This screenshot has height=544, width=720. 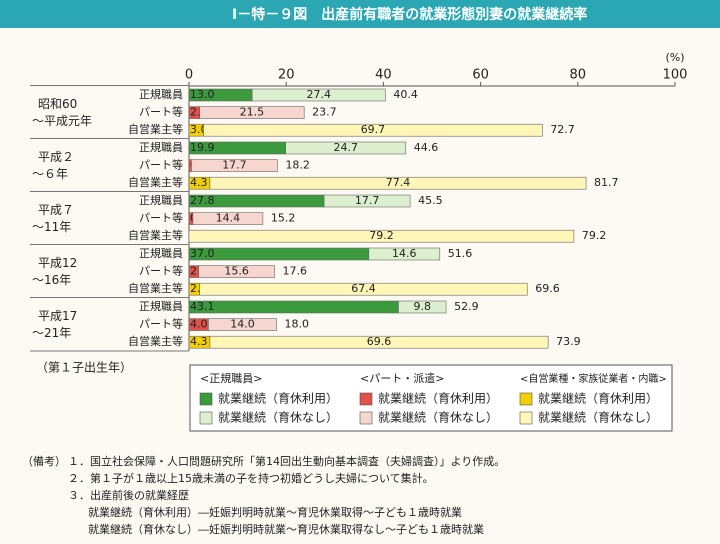 I want to click on legend-box, so click(x=431, y=398).